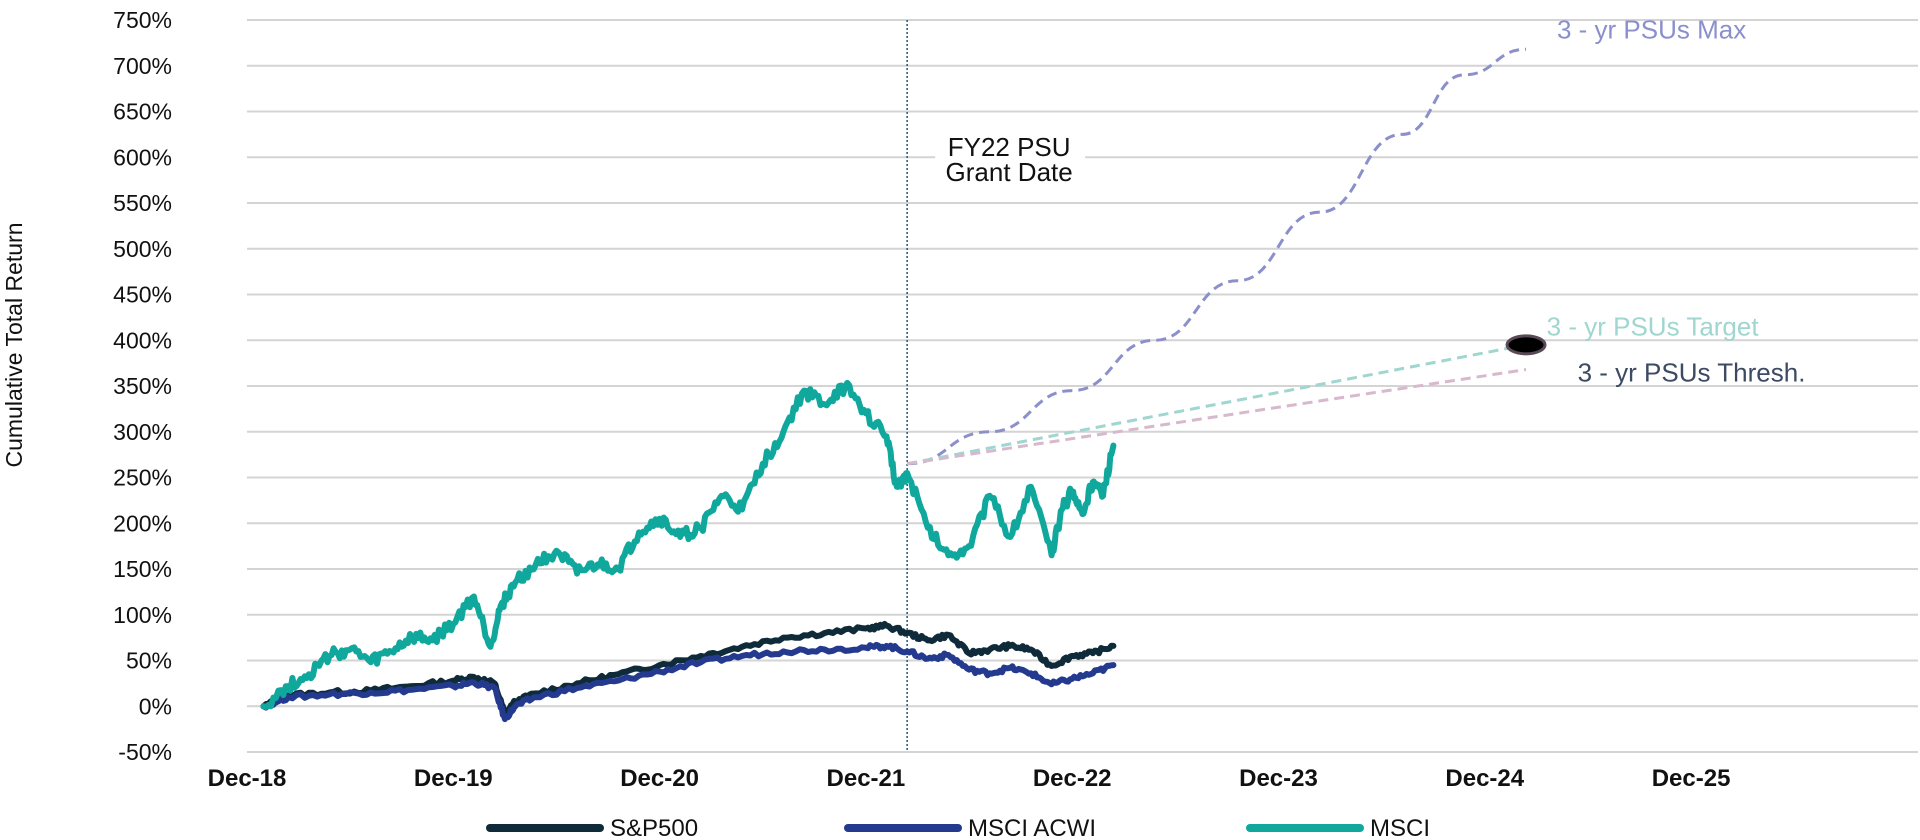 The image size is (1920, 840). Describe the element at coordinates (1009, 147) in the screenshot. I see `grant-date-label: FY22 PSU` at that location.